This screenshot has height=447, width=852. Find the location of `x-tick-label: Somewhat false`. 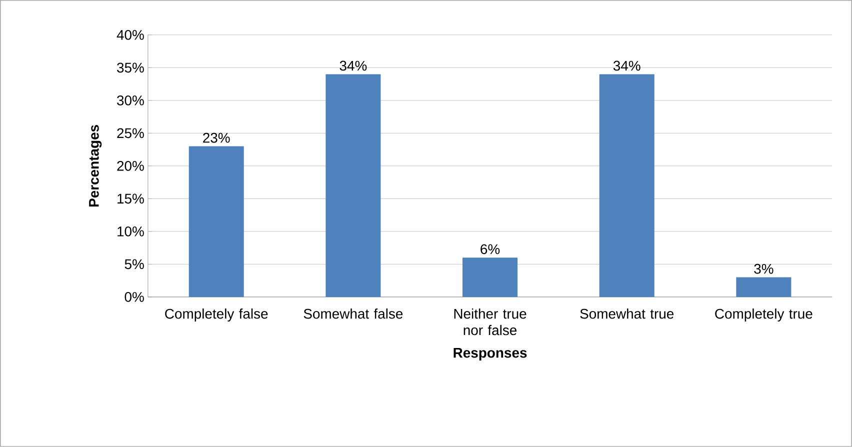

x-tick-label: Somewhat false is located at coordinates (353, 313).